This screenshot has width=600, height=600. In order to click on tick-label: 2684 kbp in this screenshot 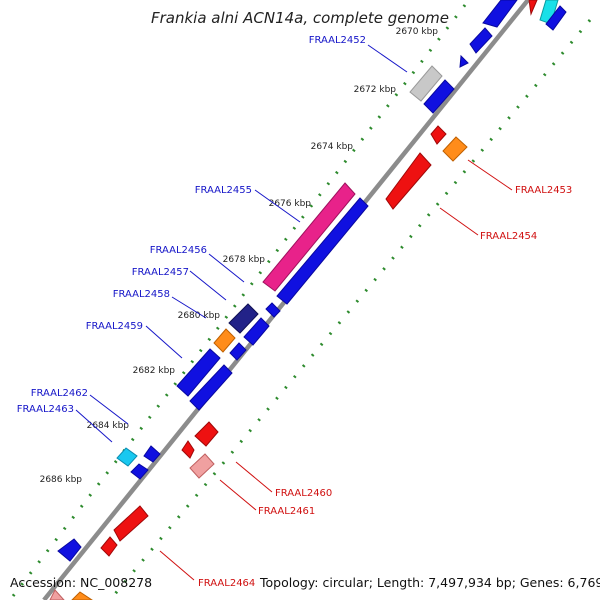, I will do `click(108, 426)`.